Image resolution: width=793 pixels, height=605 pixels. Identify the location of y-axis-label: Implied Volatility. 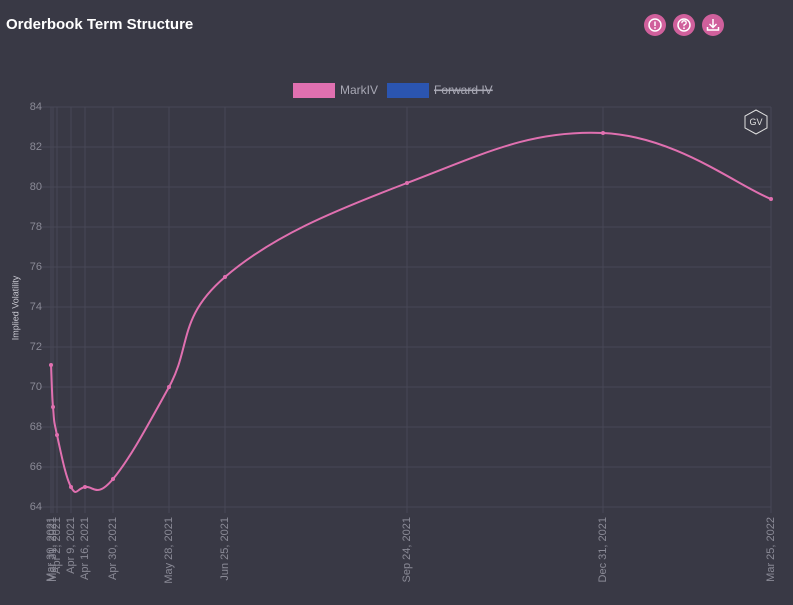
(15, 307).